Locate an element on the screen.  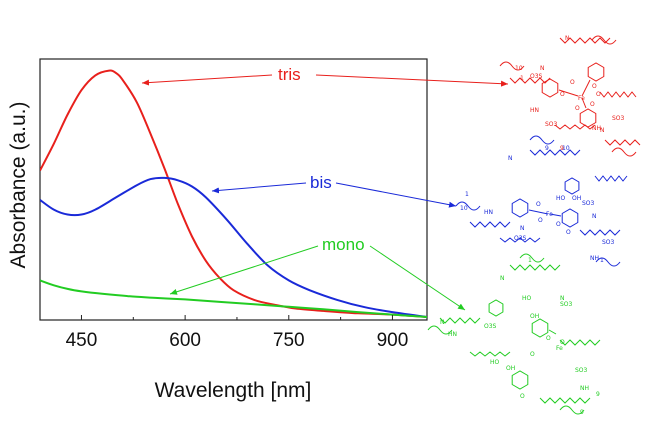
arrow-bis-to-curve is located at coordinates (259, 188).